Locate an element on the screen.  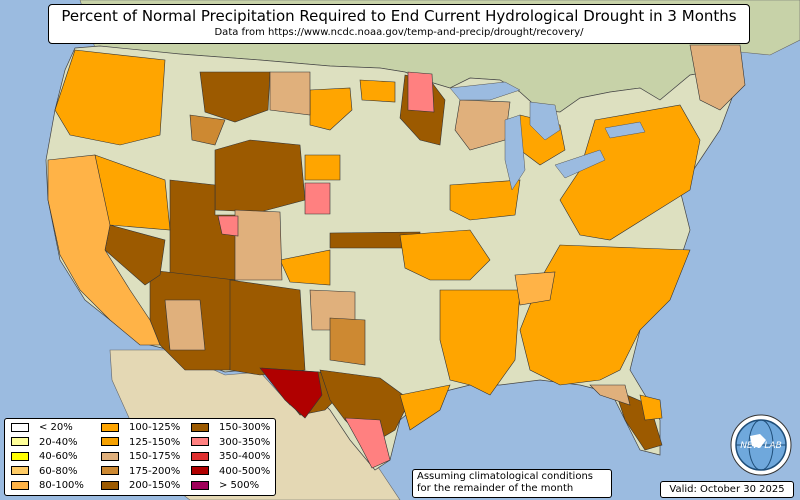
legend-item: 400-500% is located at coordinates (230, 472).